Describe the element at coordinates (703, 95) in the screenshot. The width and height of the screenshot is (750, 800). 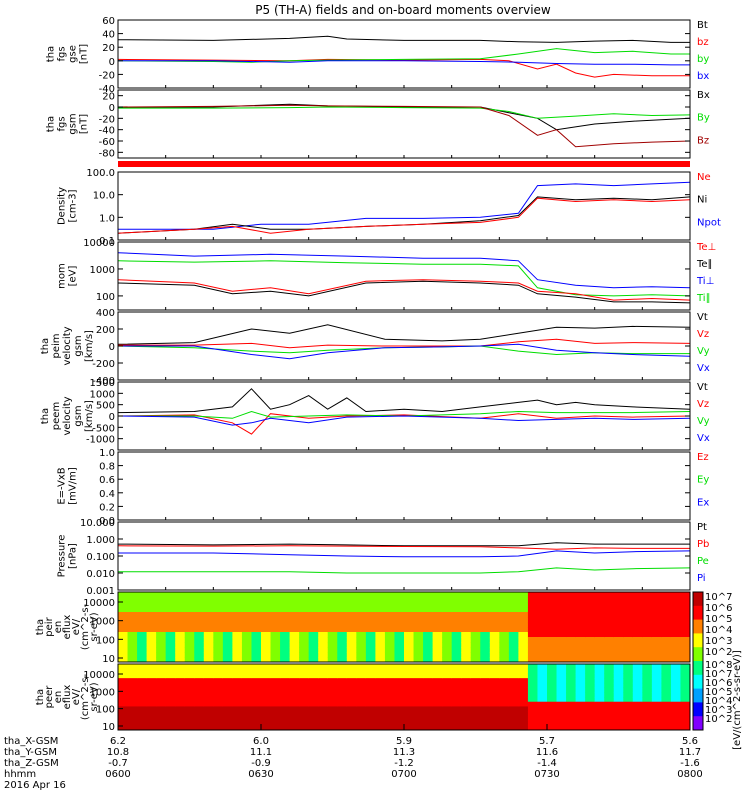
I see `legend-entry: Bx` at that location.